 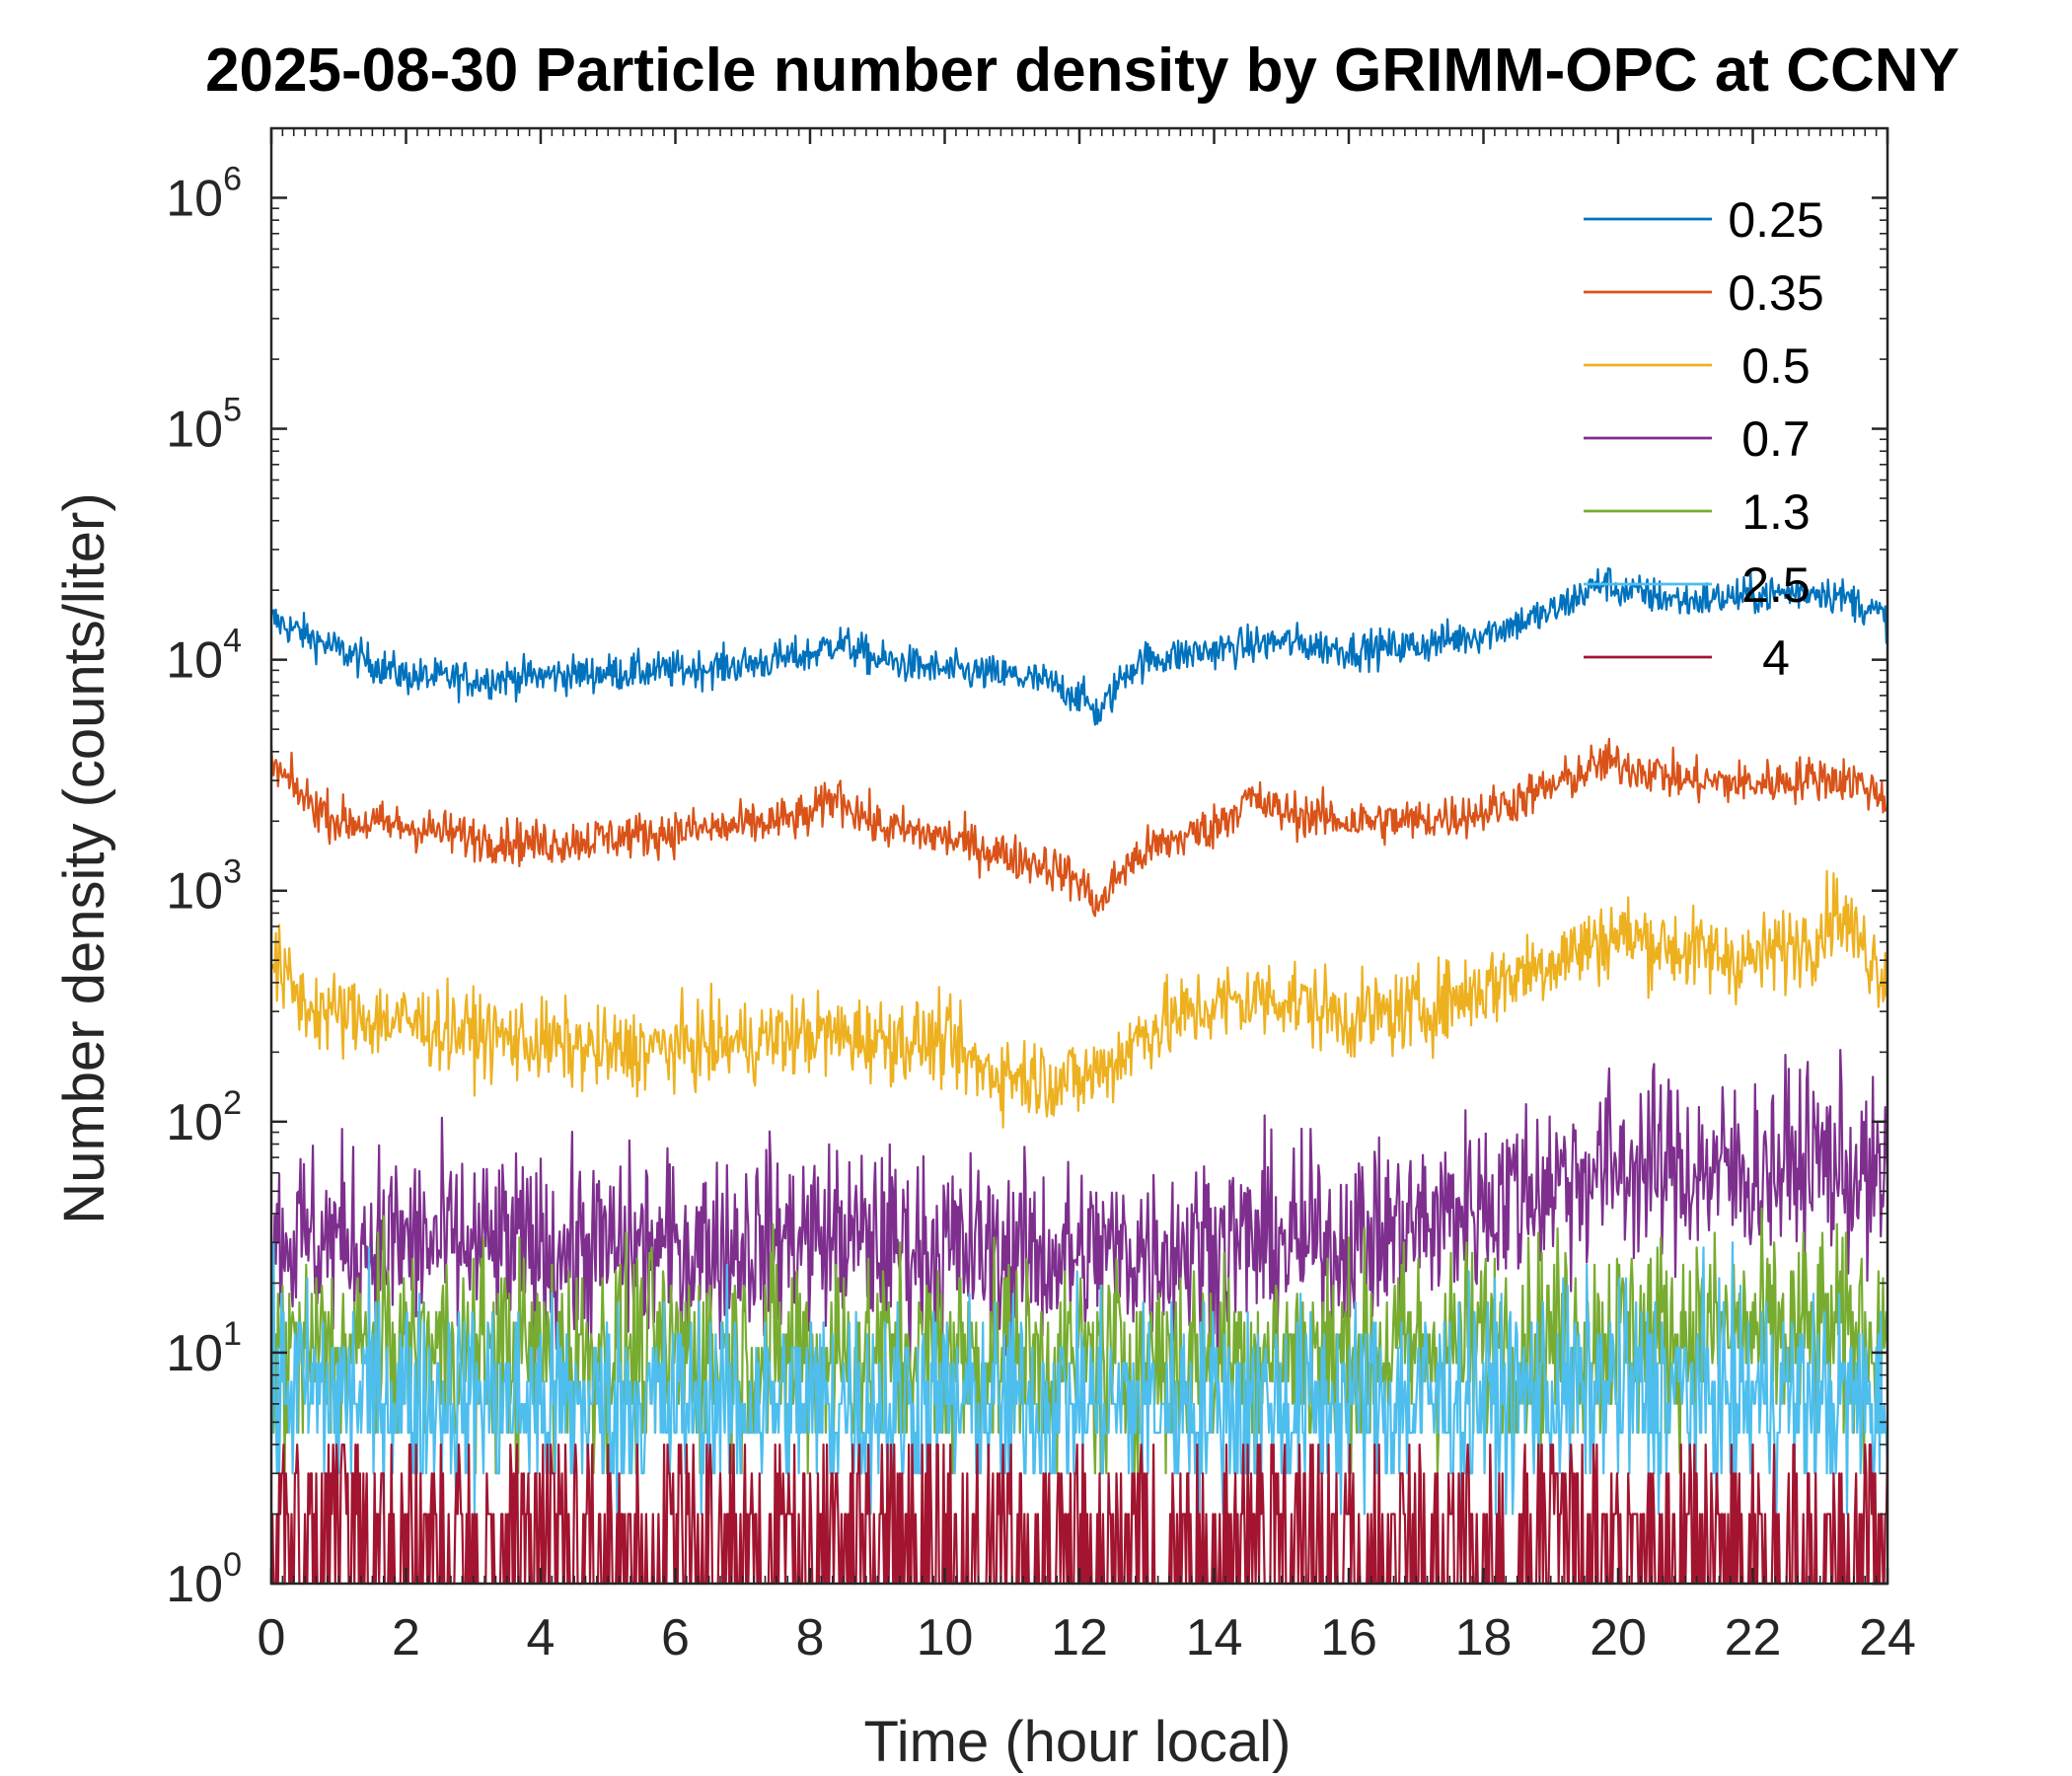 I want to click on y-tick-label: 10⁰, so click(x=204, y=1580).